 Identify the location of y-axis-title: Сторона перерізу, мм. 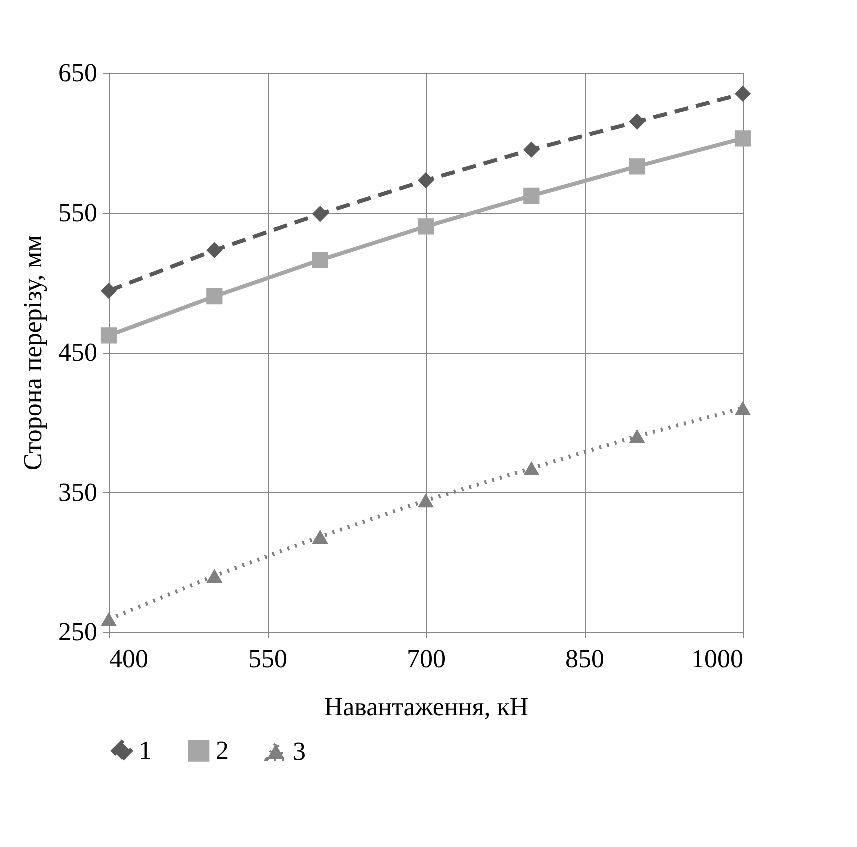
(33, 353).